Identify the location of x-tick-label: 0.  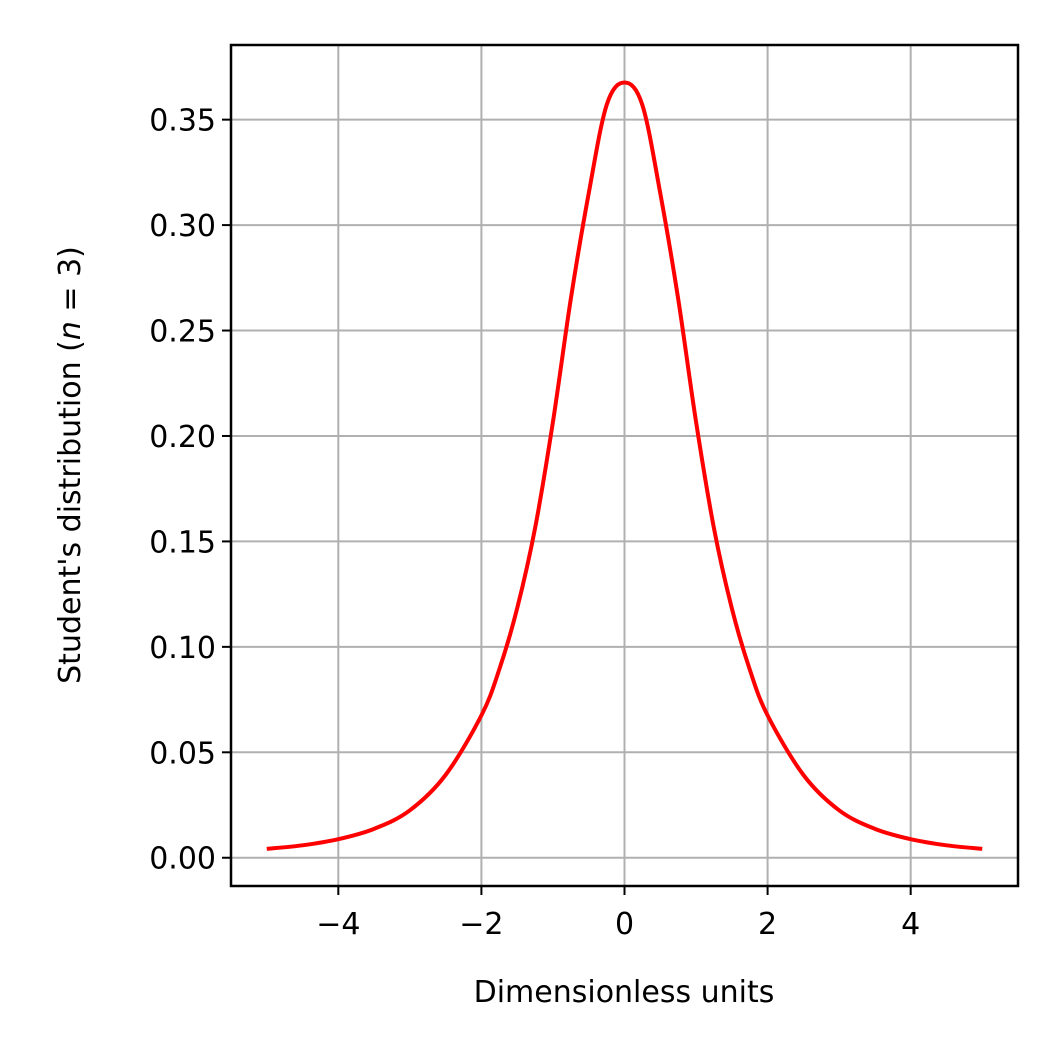
(624, 924).